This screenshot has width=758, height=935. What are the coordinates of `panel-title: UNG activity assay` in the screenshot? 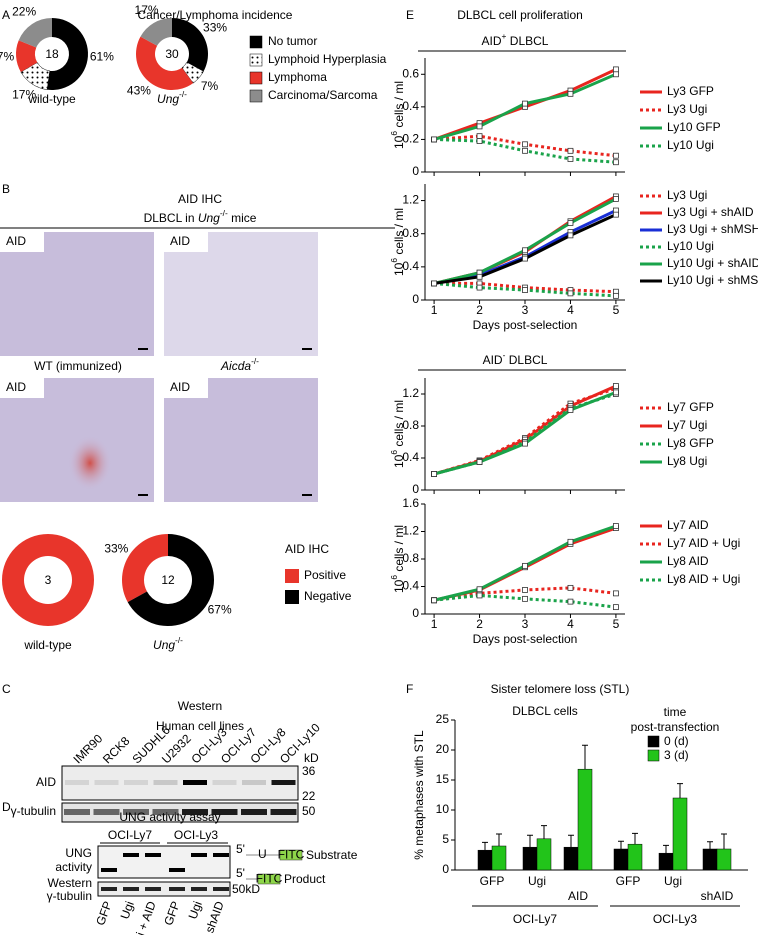 It's located at (169, 817).